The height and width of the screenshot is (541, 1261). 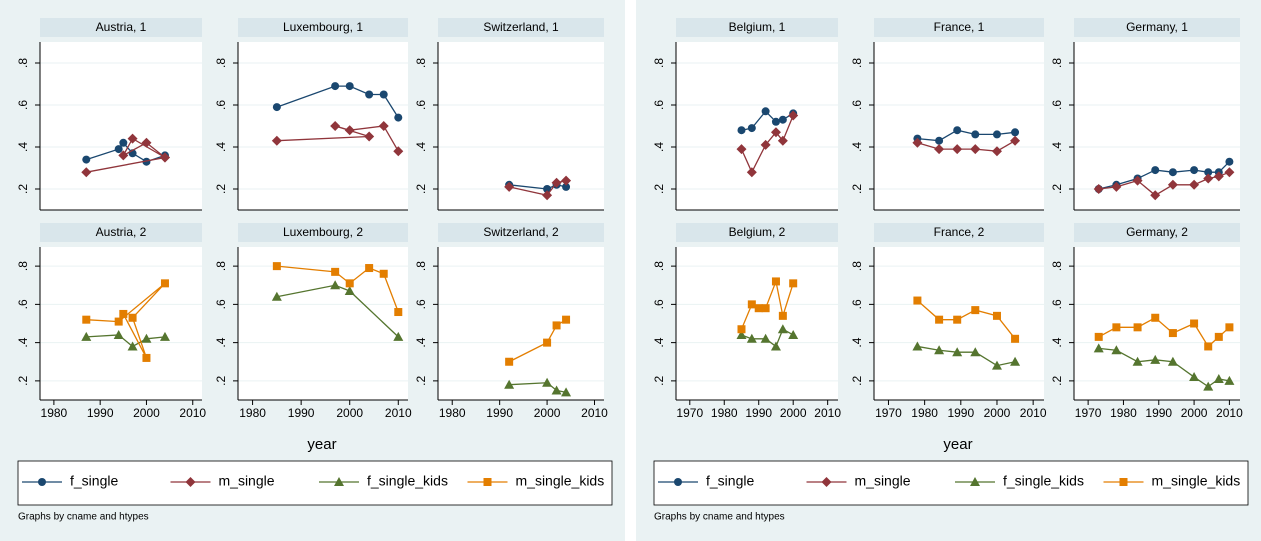 I want to click on subplot-title: Germany, 2, so click(x=1157, y=232).